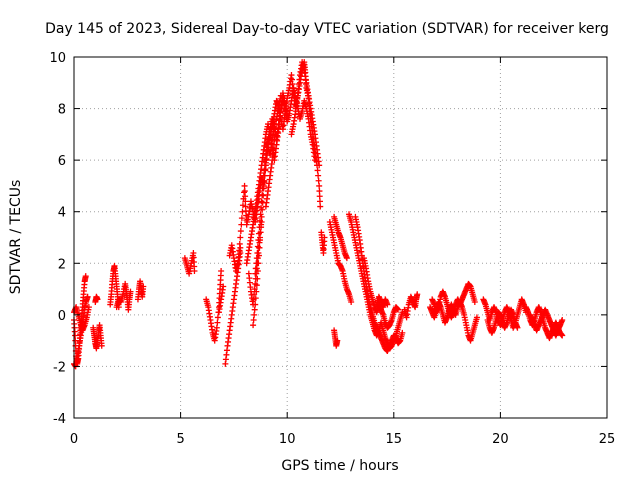 This screenshot has height=480, width=640. What do you see at coordinates (16, 237) in the screenshot?
I see `y-axis-label: SDTVAR / TECUs` at bounding box center [16, 237].